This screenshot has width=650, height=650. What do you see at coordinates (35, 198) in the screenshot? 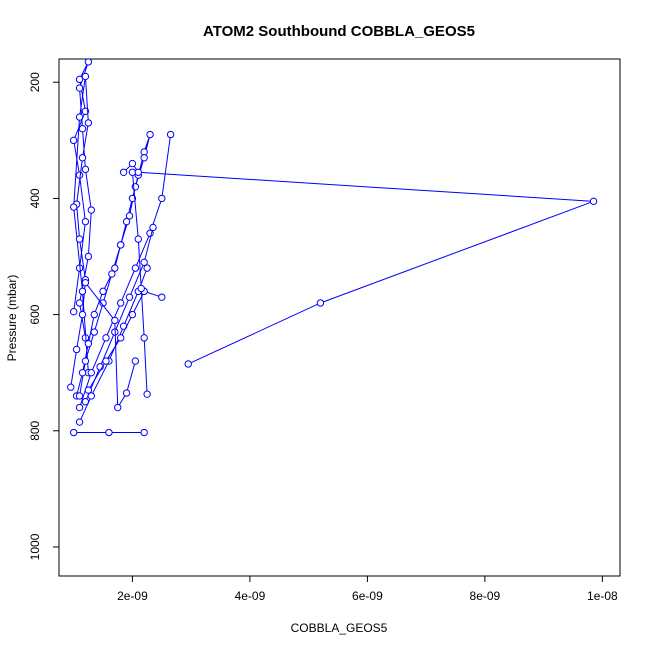
I see `y-tick-label: 400` at bounding box center [35, 198].